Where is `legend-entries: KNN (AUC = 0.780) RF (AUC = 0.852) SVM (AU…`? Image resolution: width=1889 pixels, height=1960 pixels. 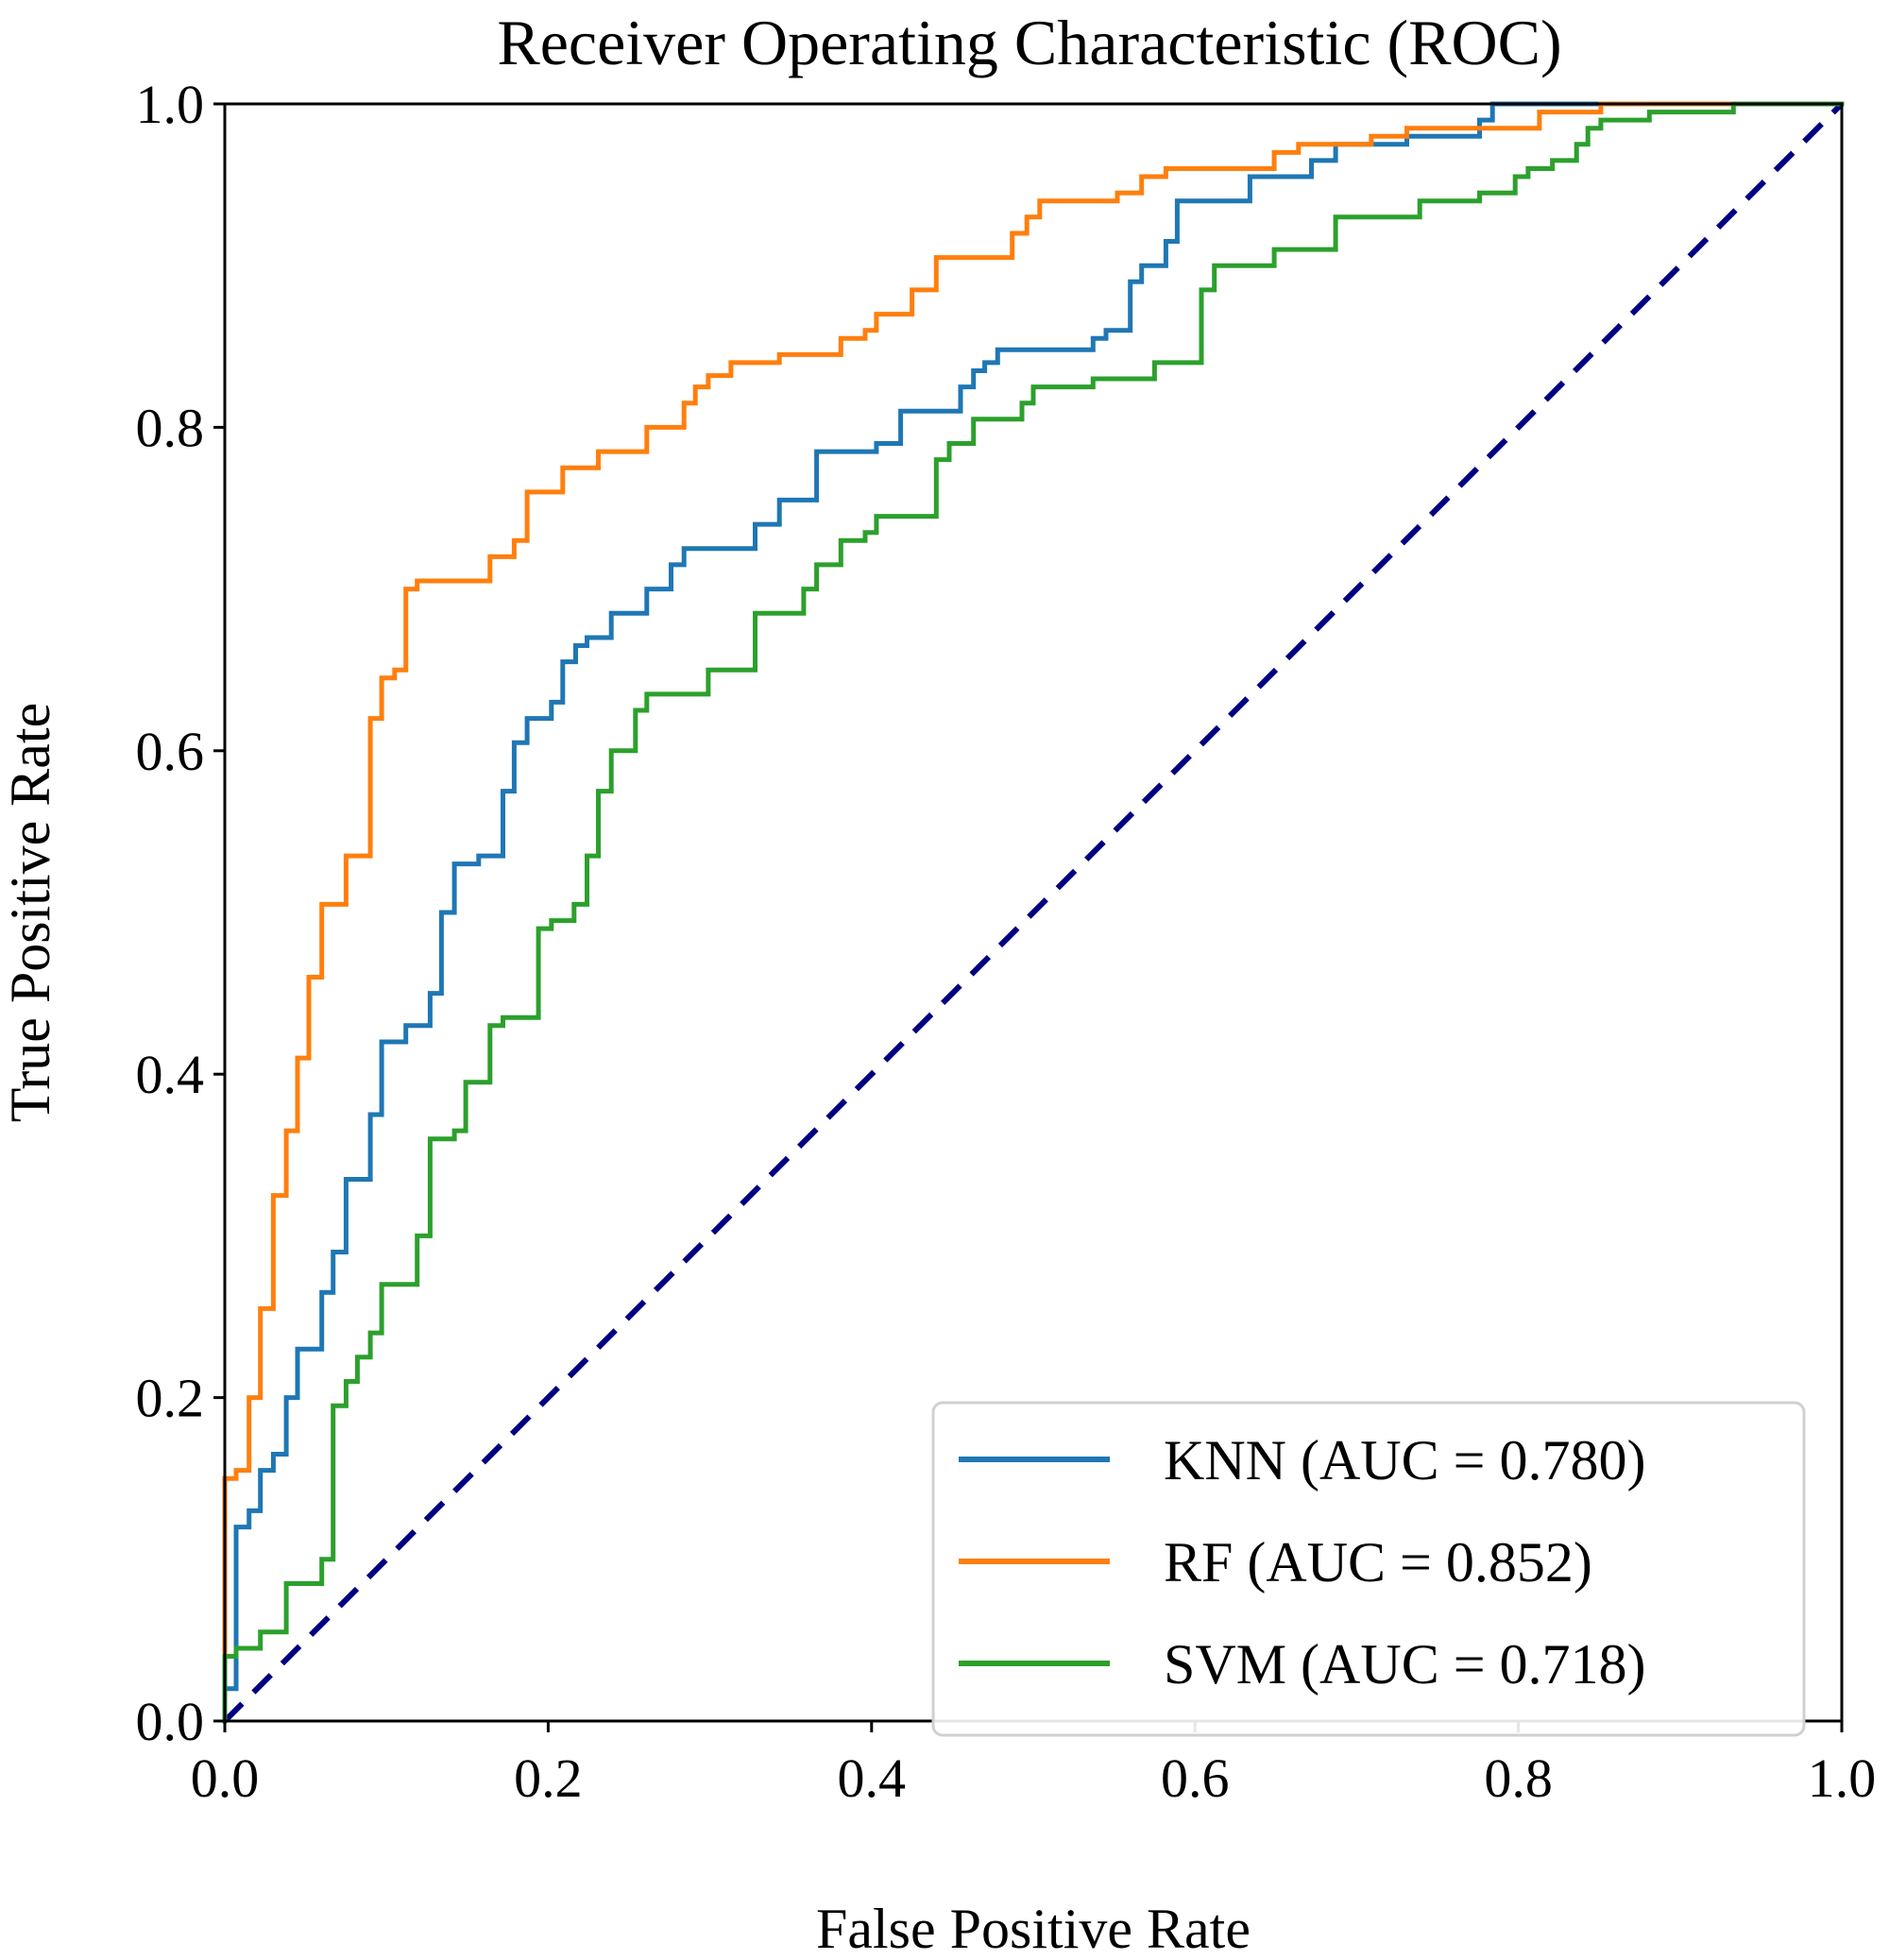
legend-entries: KNN (AUC = 0.780) RF (AUC = 0.852) SVM (AU… is located at coordinates (1302, 1562).